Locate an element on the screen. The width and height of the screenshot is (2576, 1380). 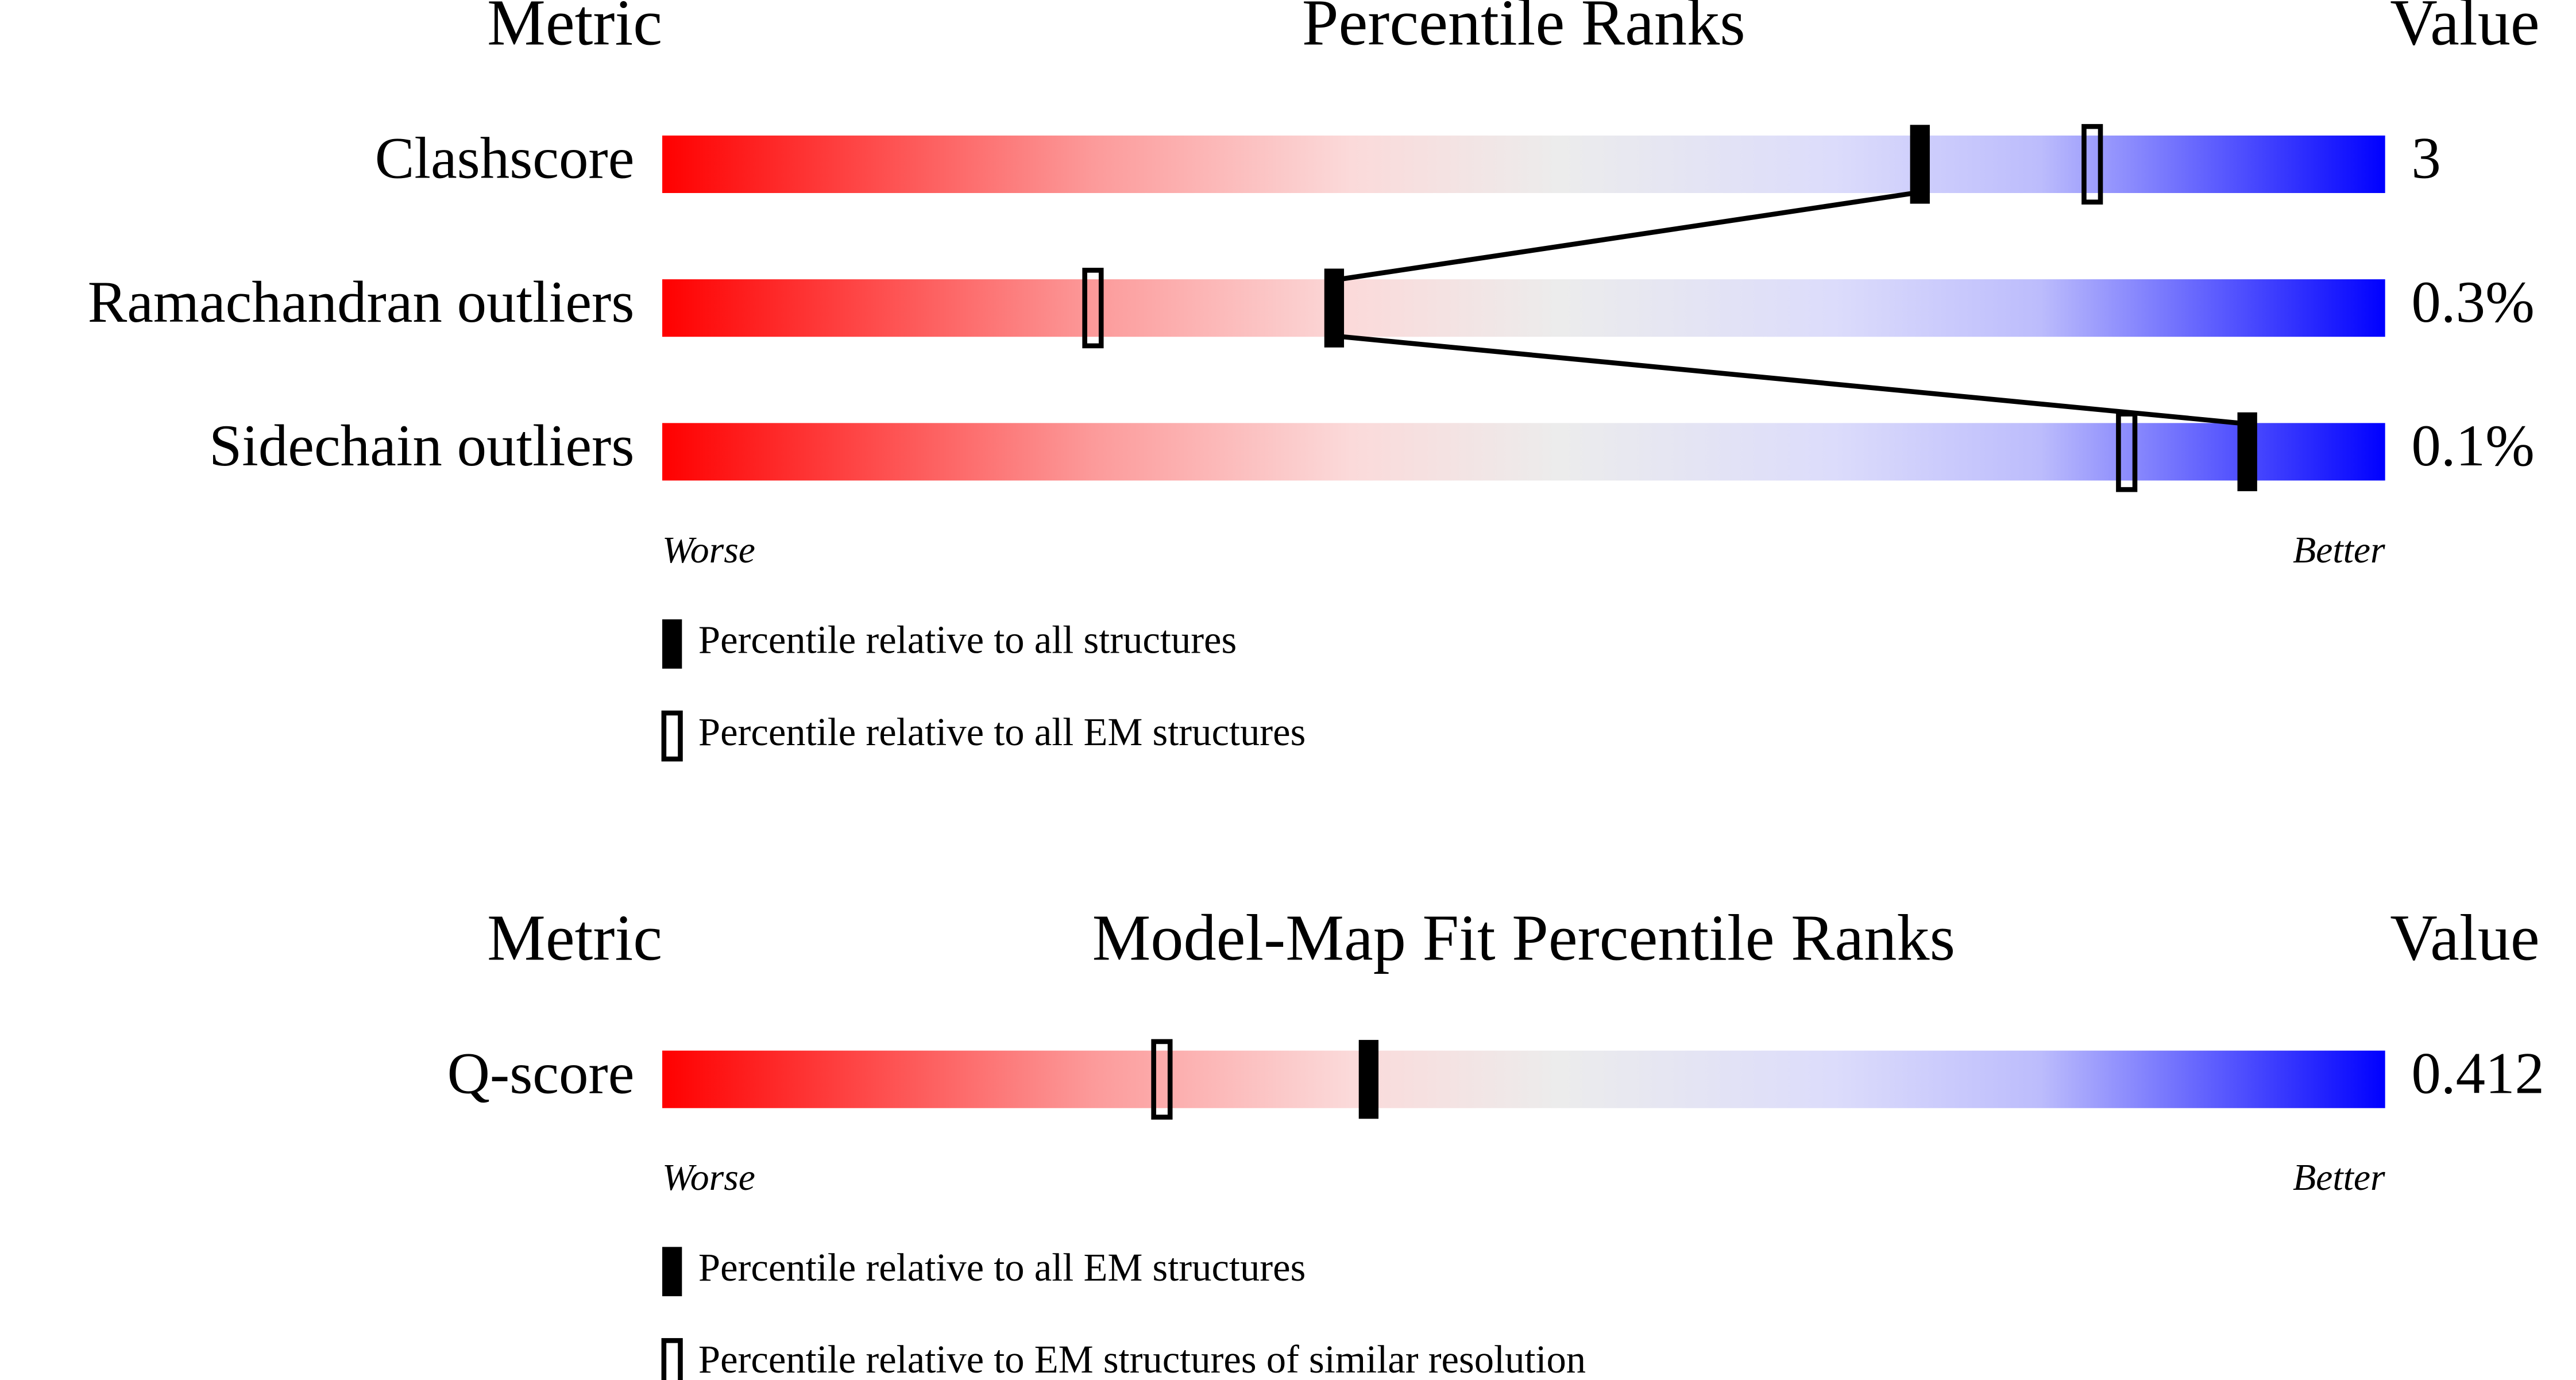
header-title: Model-Map Fit Percentile Ranks is located at coordinates (1524, 937).